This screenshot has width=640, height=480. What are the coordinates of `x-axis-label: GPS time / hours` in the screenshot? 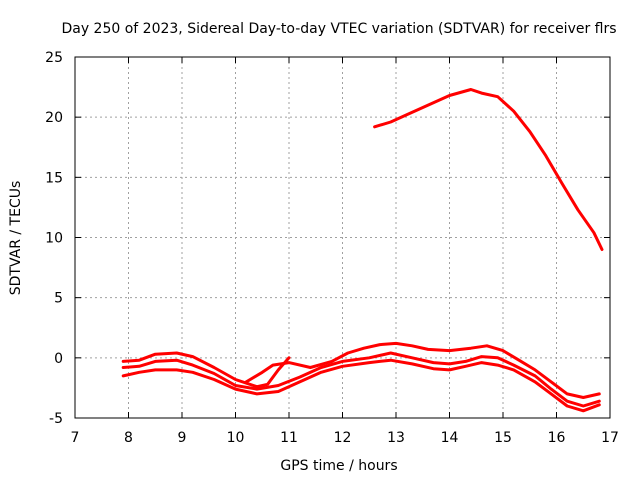 It's located at (338, 466).